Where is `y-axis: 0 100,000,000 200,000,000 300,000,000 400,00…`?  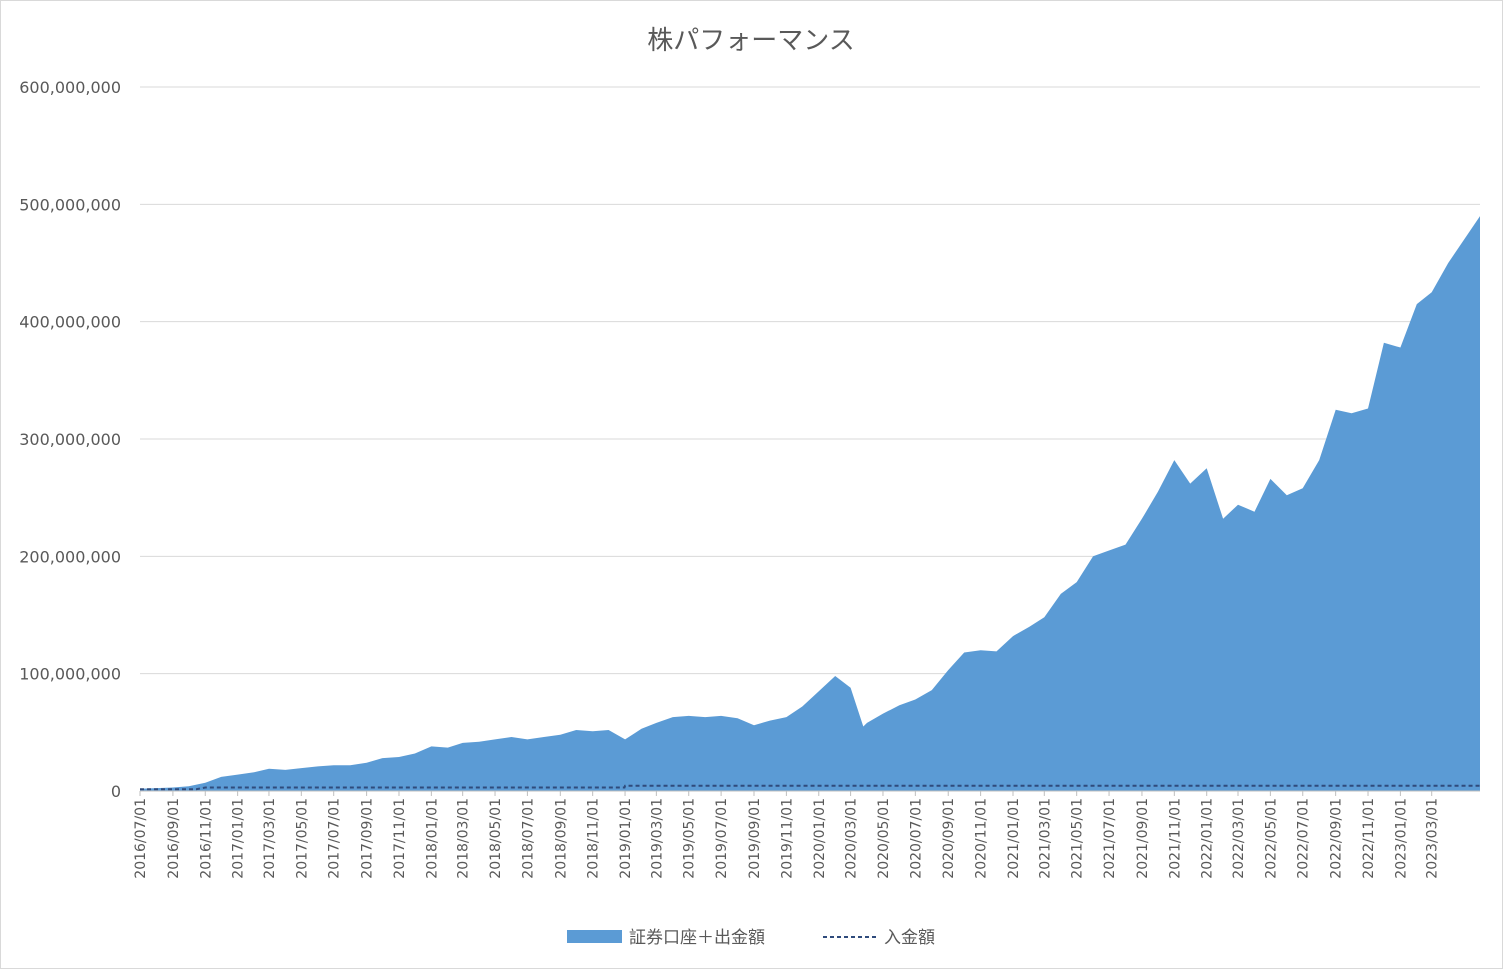
y-axis: 0 100,000,000 200,000,000 300,000,000 400,00… is located at coordinates (70, 439).